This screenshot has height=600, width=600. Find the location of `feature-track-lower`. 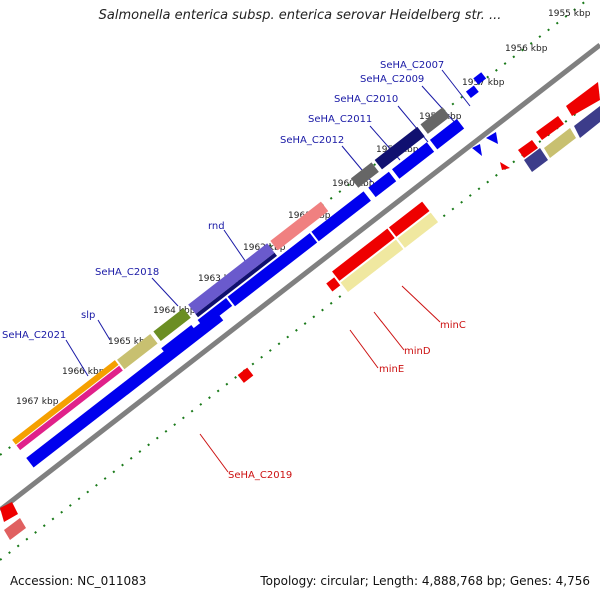

feature-track-lower is located at coordinates (338, 292).